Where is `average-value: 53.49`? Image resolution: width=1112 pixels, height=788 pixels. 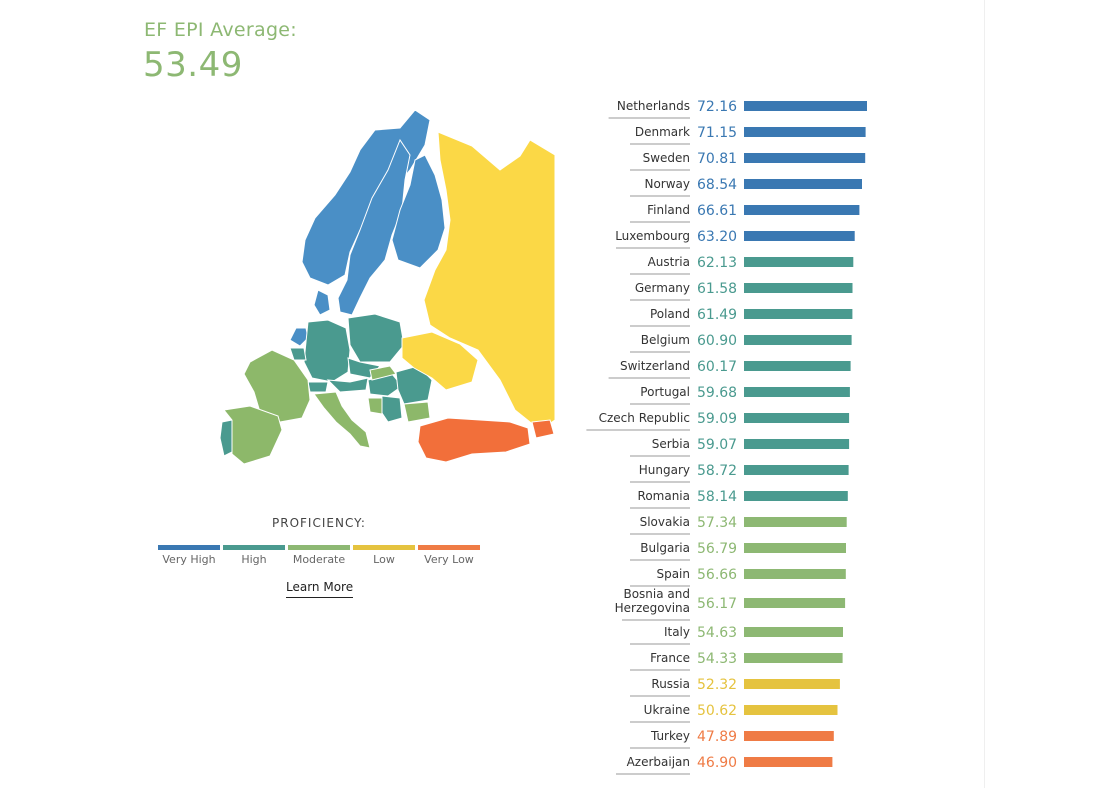 average-value: 53.49 is located at coordinates (193, 65).